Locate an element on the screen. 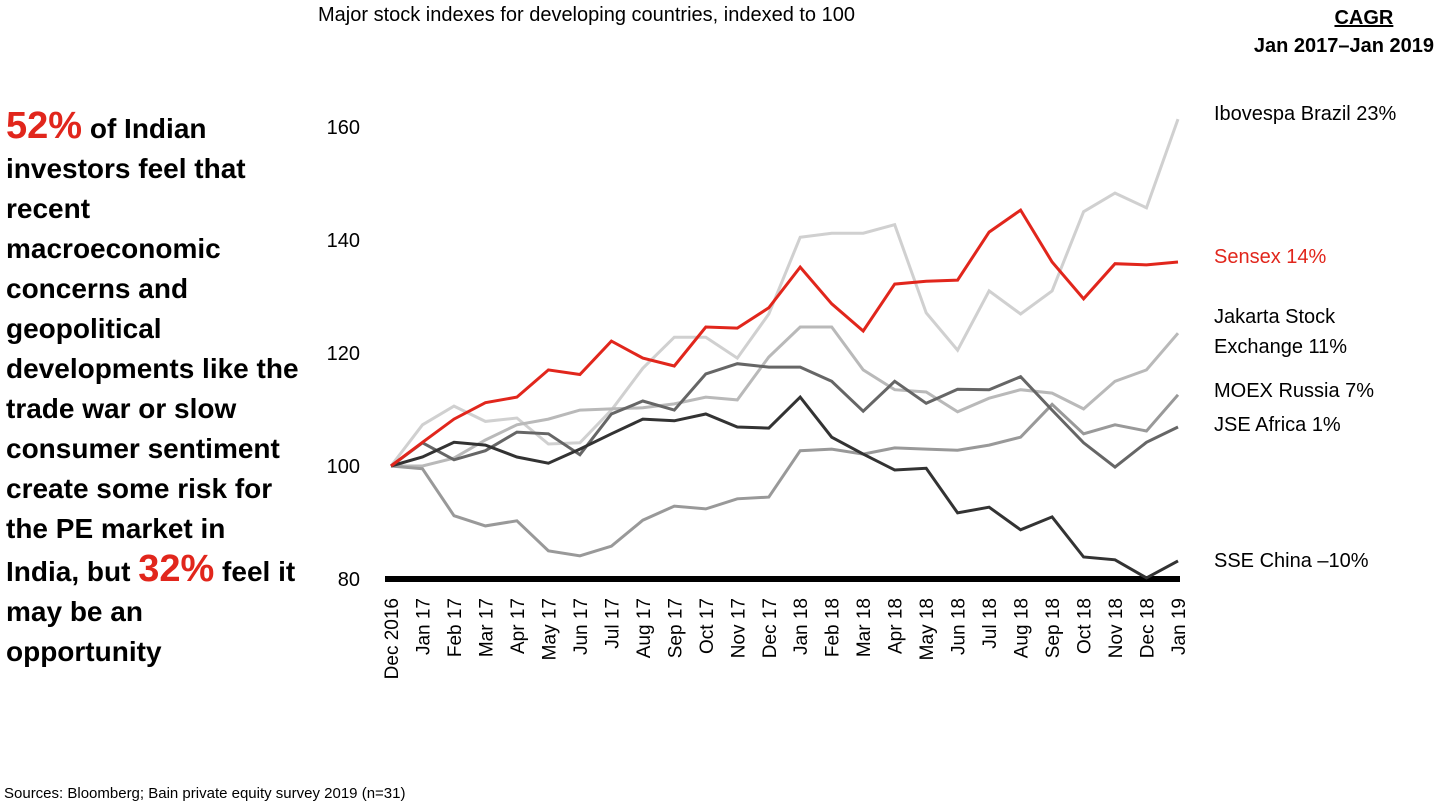 The width and height of the screenshot is (1440, 810). series-label-jakarta-stock-exchange: Jakarta Stock is located at coordinates (1275, 317).